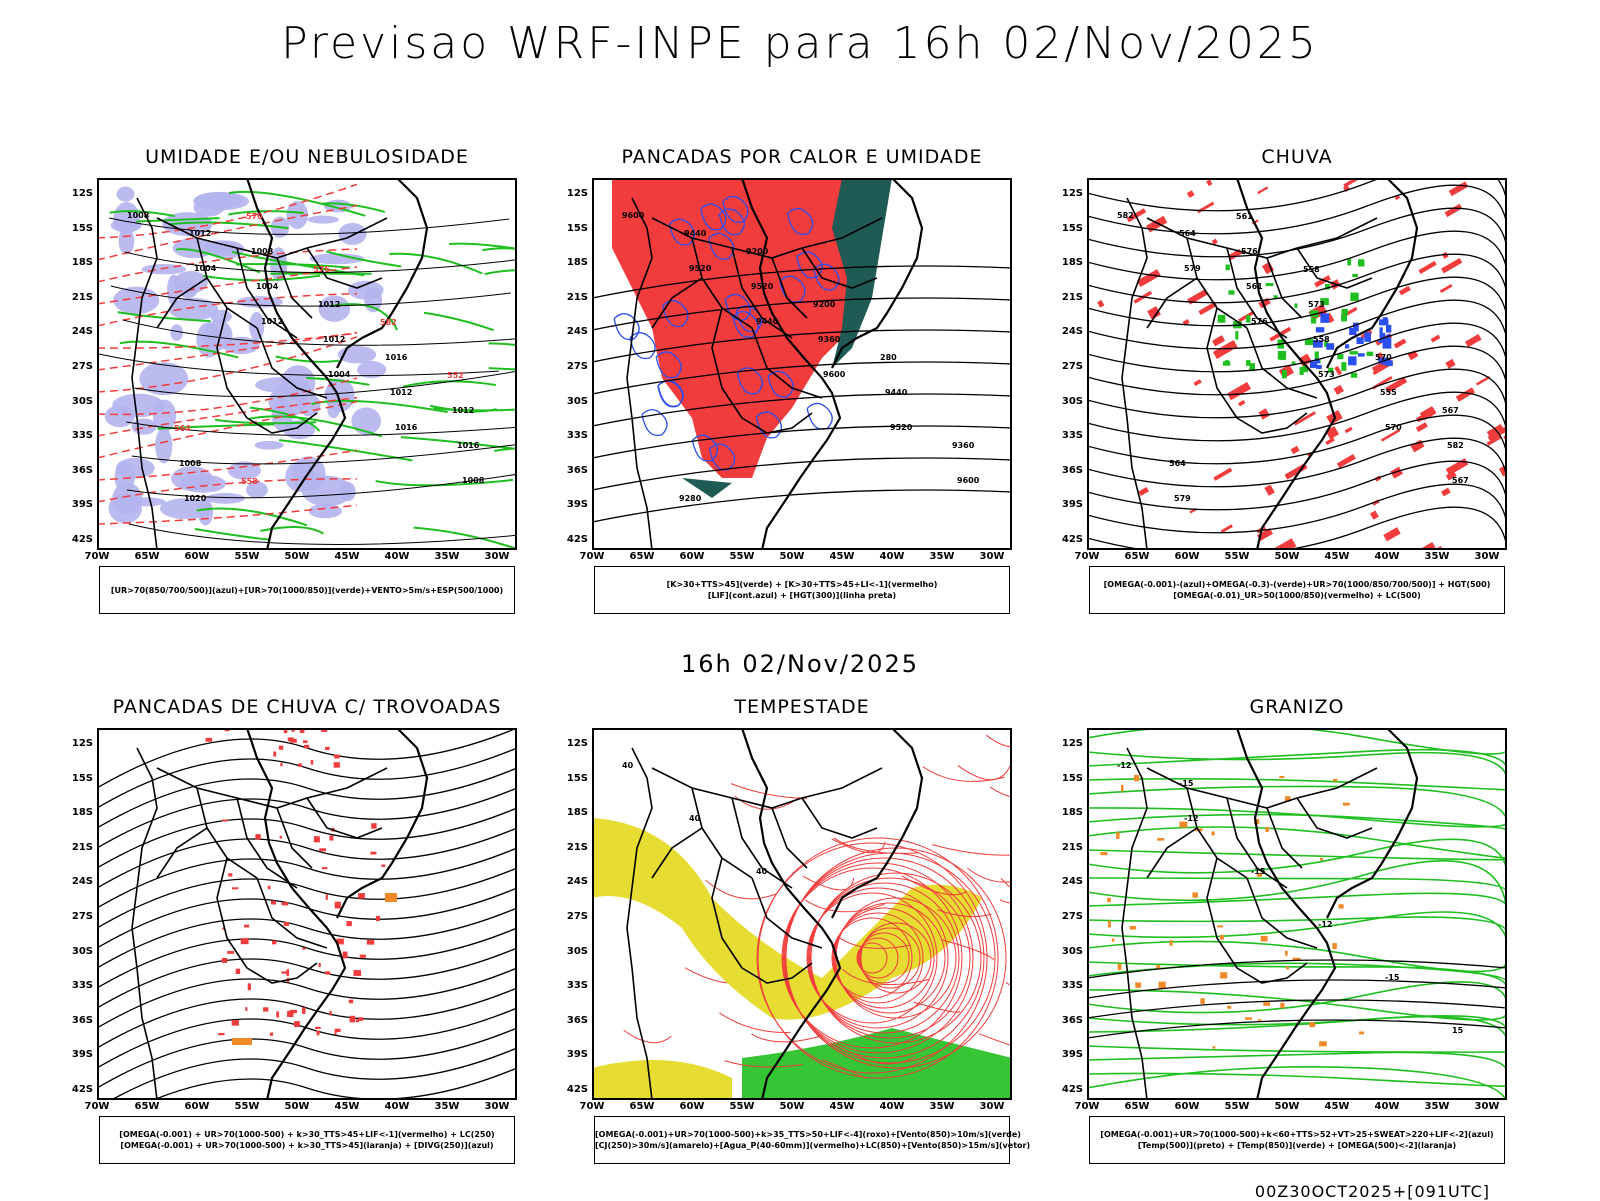 The width and height of the screenshot is (1600, 1201). I want to click on contour-label: 558, so click(249, 481).